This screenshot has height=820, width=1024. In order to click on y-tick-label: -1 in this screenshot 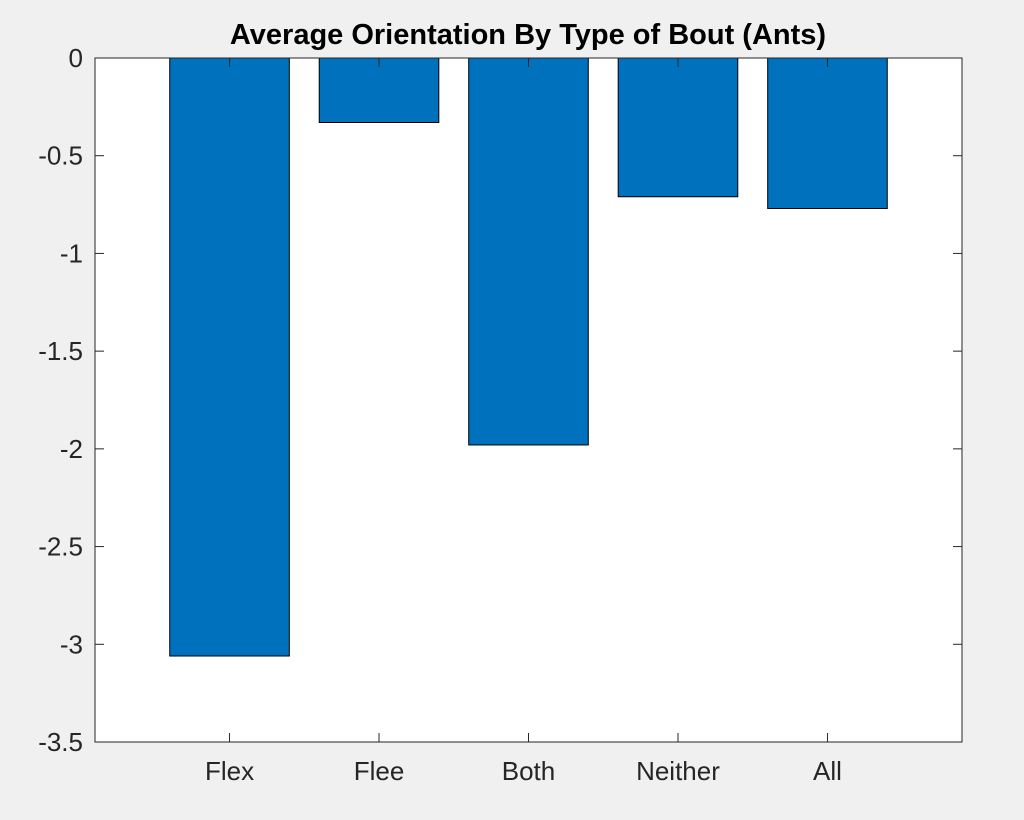, I will do `click(71, 253)`.